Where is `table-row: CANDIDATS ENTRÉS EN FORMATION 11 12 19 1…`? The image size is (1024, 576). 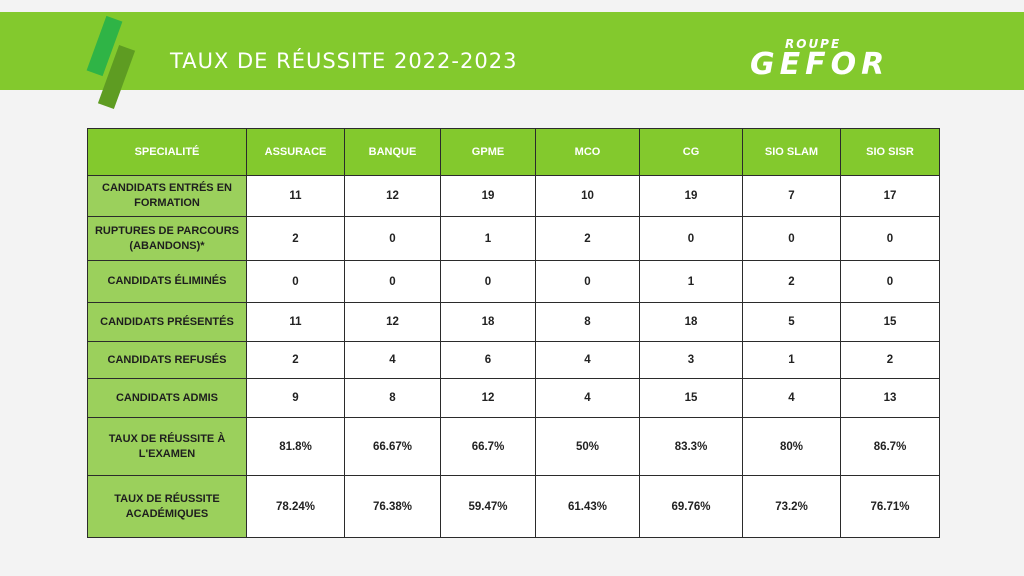 table-row: CANDIDATS ENTRÉS EN FORMATION 11 12 19 1… is located at coordinates (513, 196).